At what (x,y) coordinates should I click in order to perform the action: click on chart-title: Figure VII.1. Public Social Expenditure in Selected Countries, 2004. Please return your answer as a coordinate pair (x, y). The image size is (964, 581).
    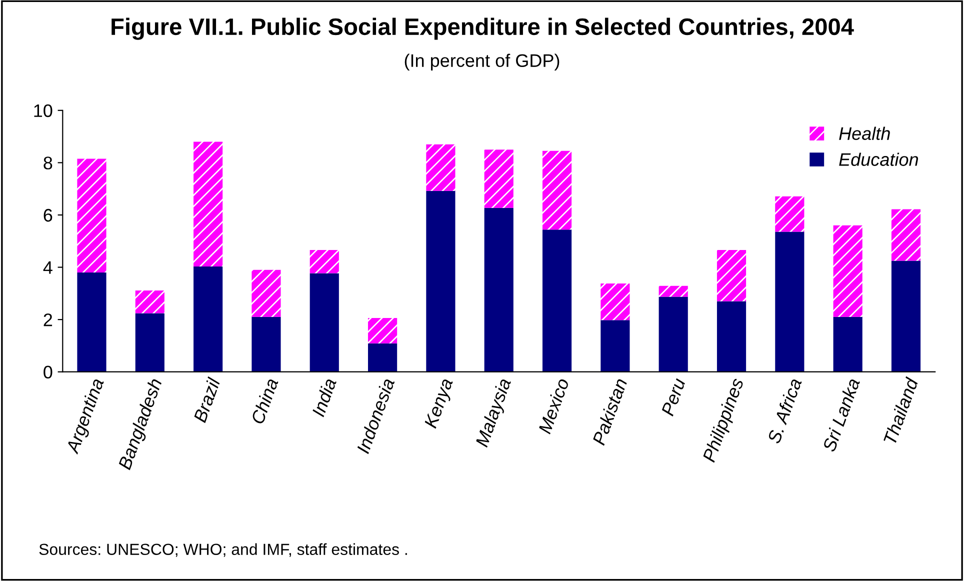
    Looking at the image, I should click on (483, 29).